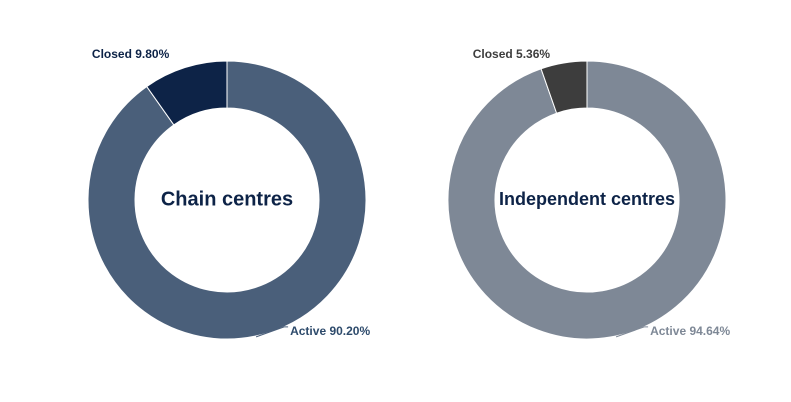 The image size is (791, 402). I want to click on chain-closed-label: Closed 9.80%, so click(131, 54).